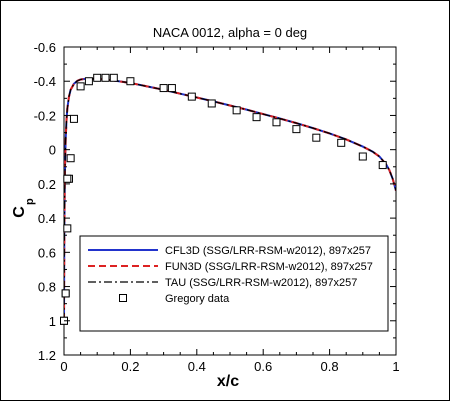  I want to click on x-tick-label: 0, so click(63, 366).